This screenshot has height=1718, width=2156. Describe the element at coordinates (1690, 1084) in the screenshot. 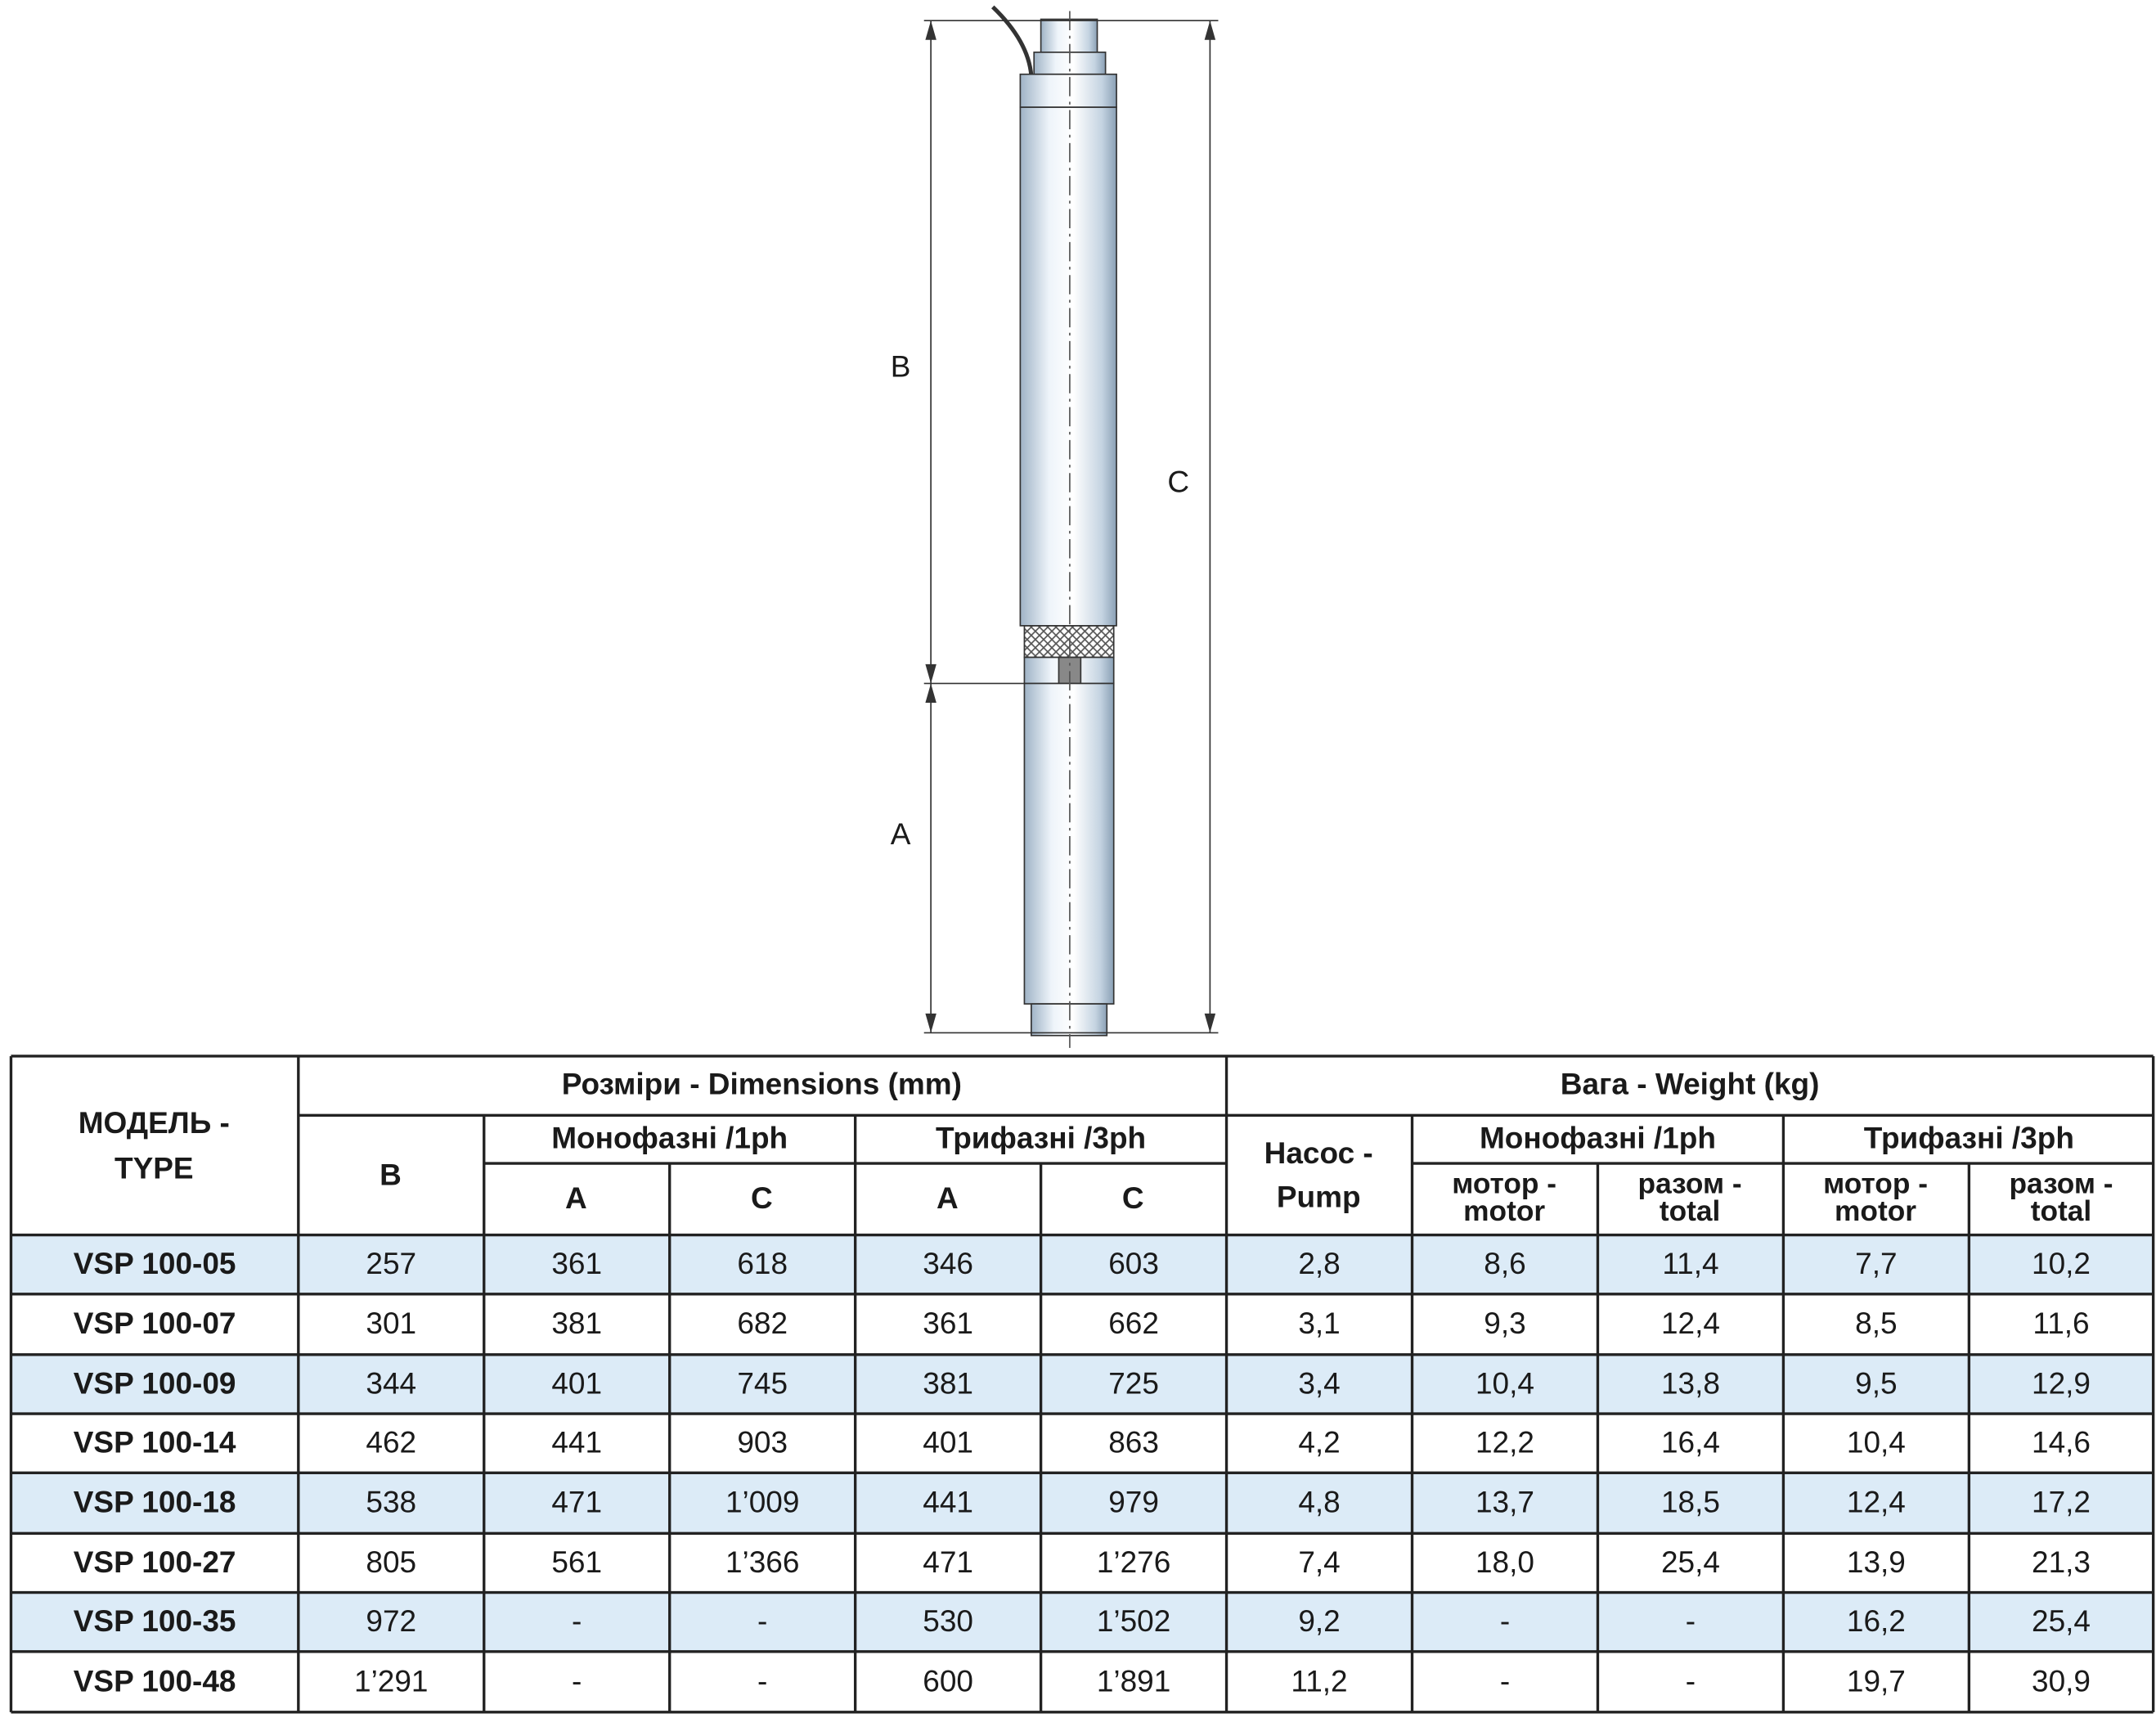

I see `header: Вага - Weight (kg)` at that location.